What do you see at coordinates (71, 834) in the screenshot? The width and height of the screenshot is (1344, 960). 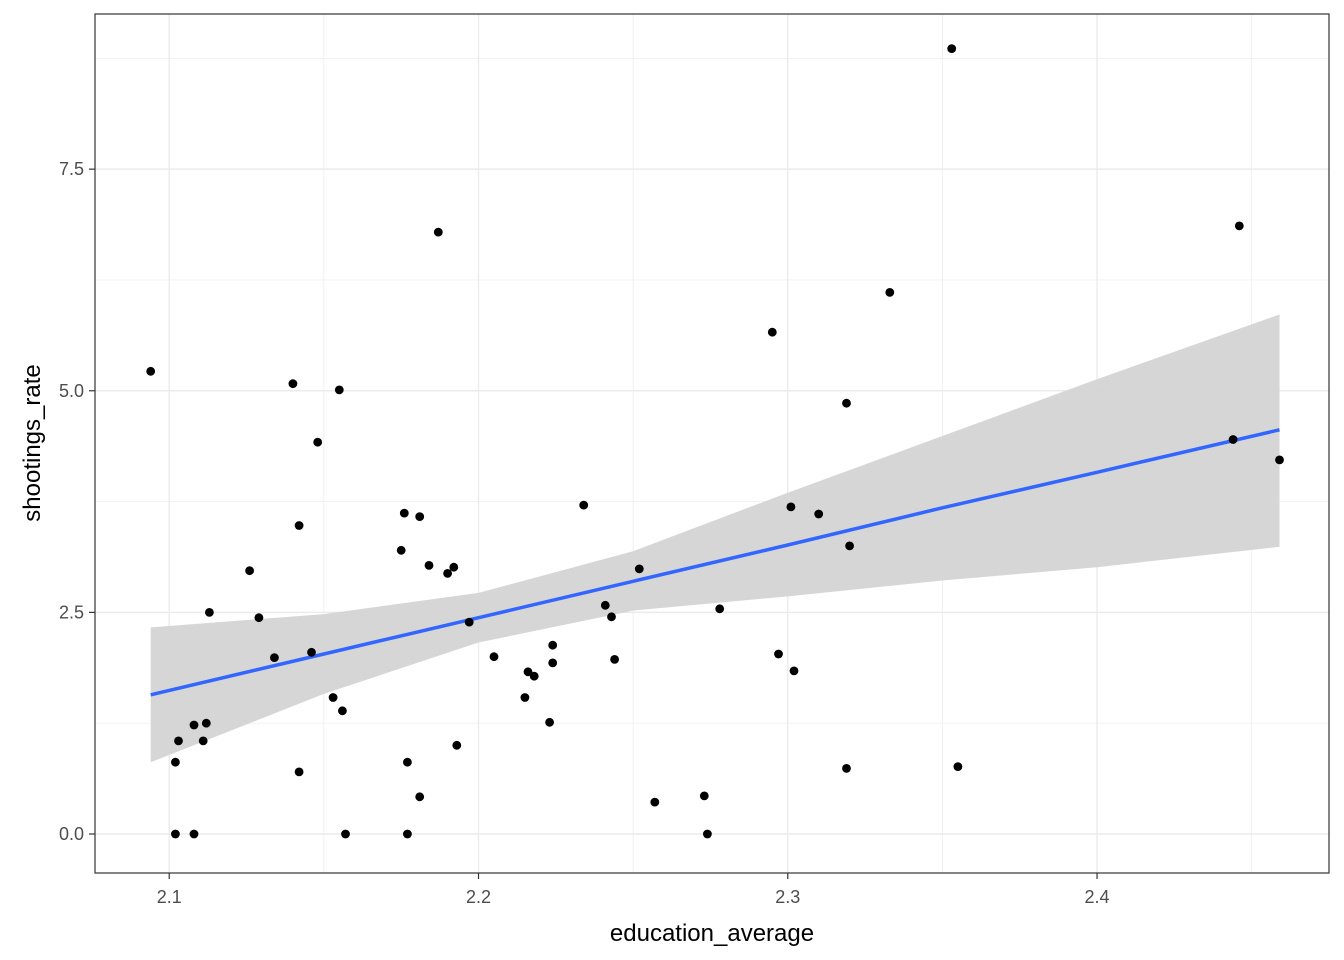 I see `y-tick-label: 0.0` at bounding box center [71, 834].